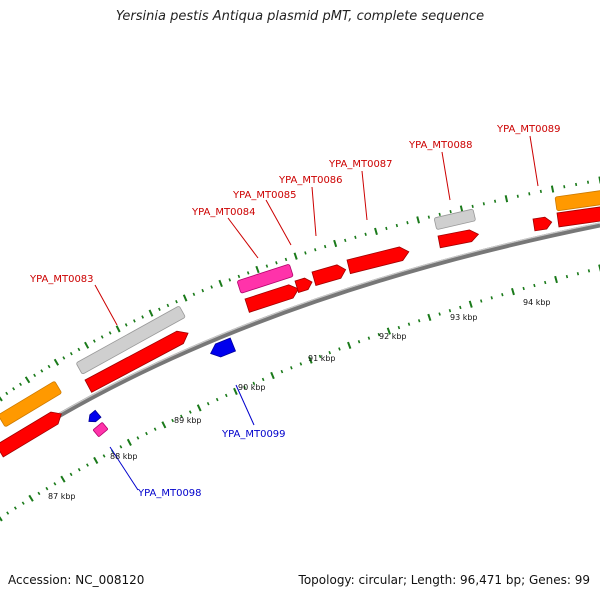 The height and width of the screenshot is (600, 600). I want to click on tick-label-94kbp: 94 kbp, so click(537, 302).